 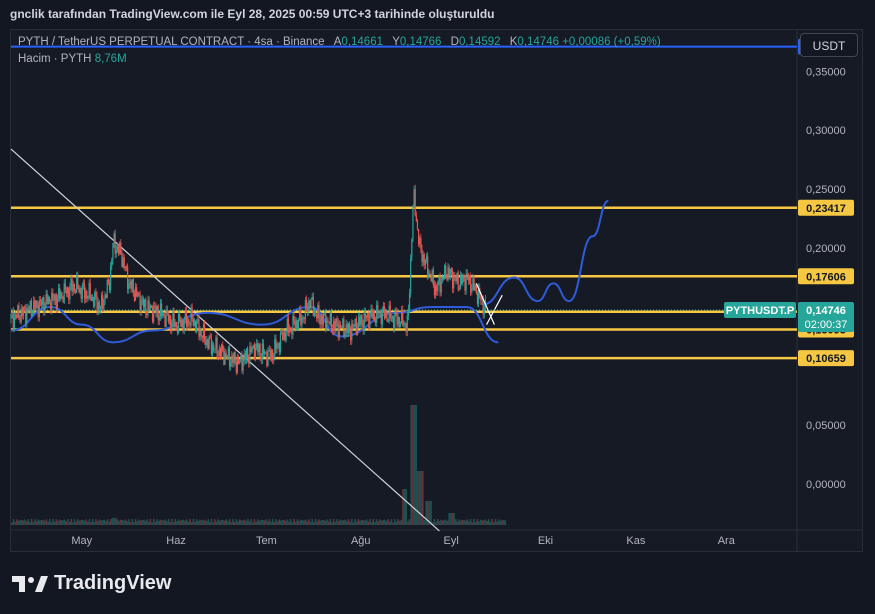 What do you see at coordinates (81, 541) in the screenshot?
I see `x-tick-label: May` at bounding box center [81, 541].